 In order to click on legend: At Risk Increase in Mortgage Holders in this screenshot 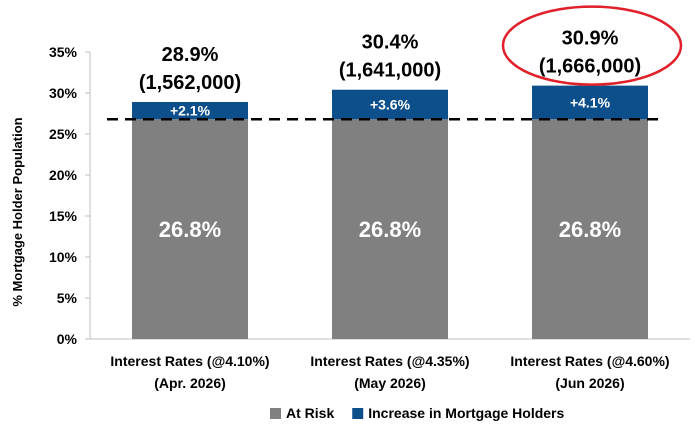, I will do `click(417, 413)`.